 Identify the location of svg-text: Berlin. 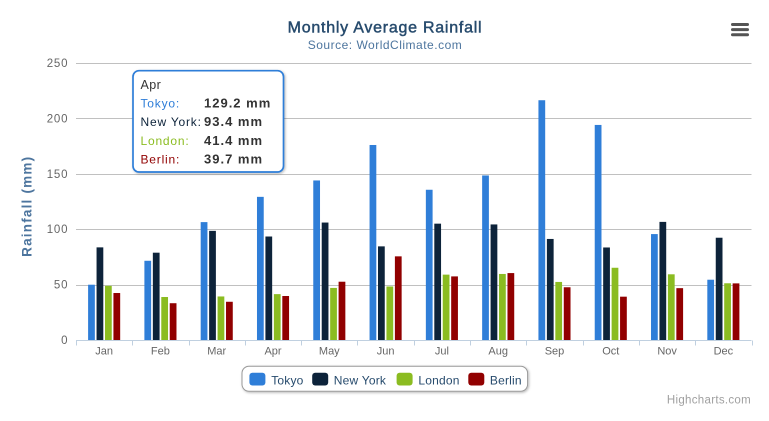
(506, 380).